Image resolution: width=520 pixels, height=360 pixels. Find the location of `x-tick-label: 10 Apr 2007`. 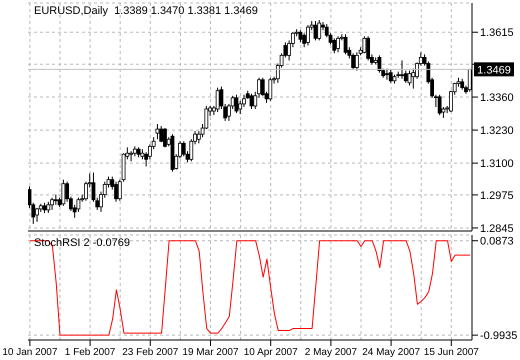

x-tick-label: 10 Apr 2007 is located at coordinates (271, 352).